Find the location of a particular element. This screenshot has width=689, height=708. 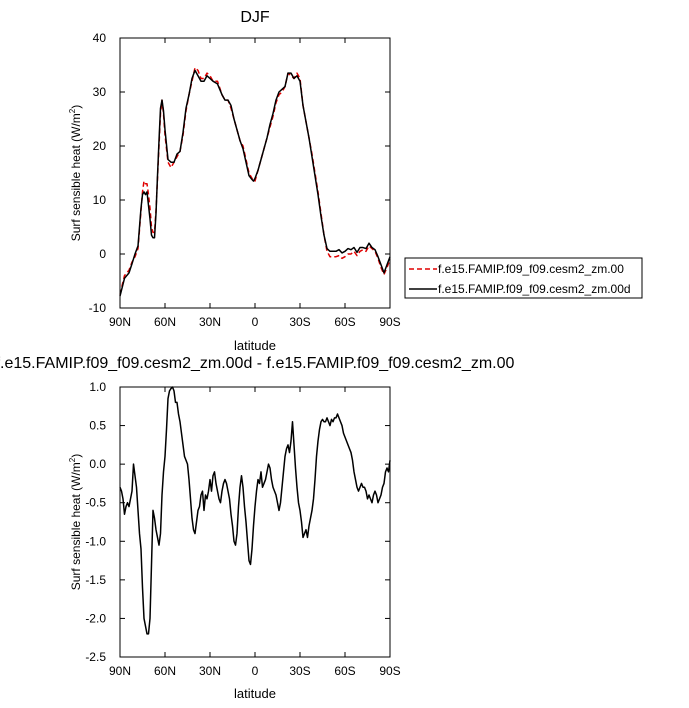

bottom-y-tick-label: -2.5 is located at coordinates (95, 657).